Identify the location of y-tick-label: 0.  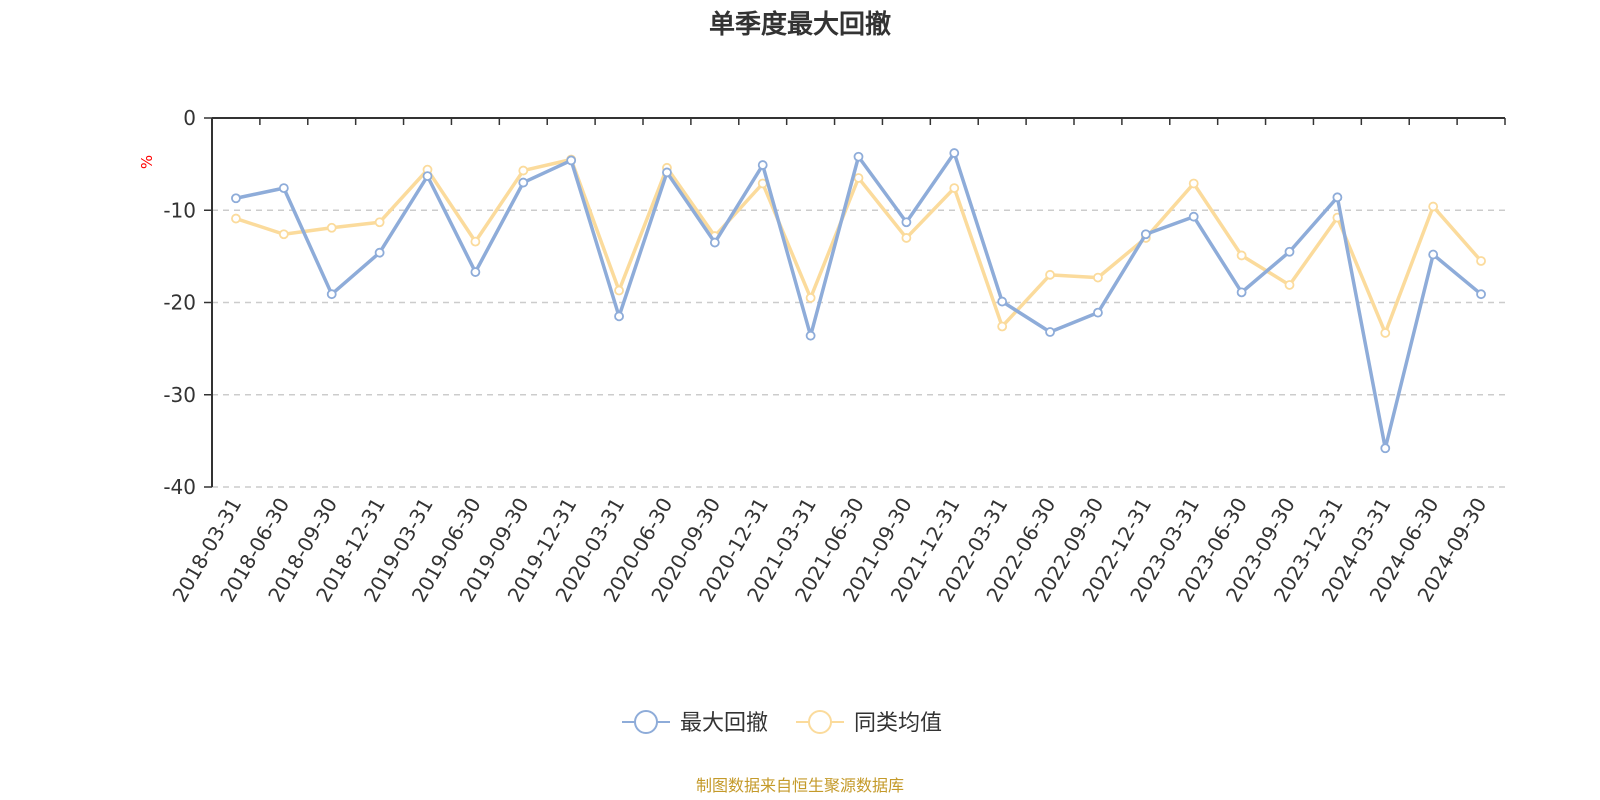
(189, 118).